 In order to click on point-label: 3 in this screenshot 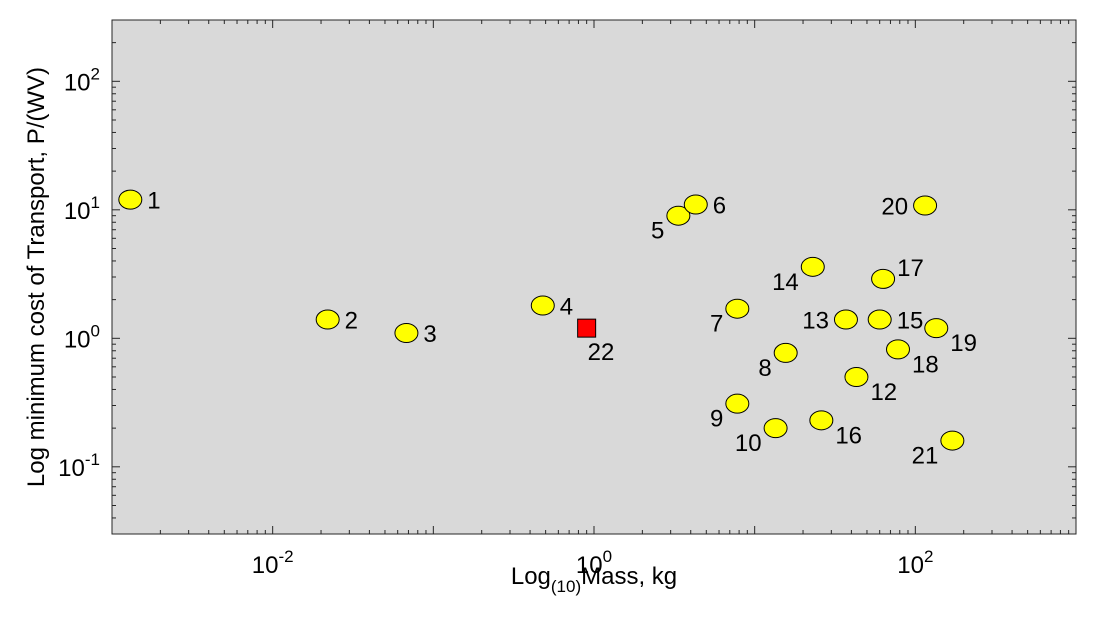, I will do `click(429, 334)`.